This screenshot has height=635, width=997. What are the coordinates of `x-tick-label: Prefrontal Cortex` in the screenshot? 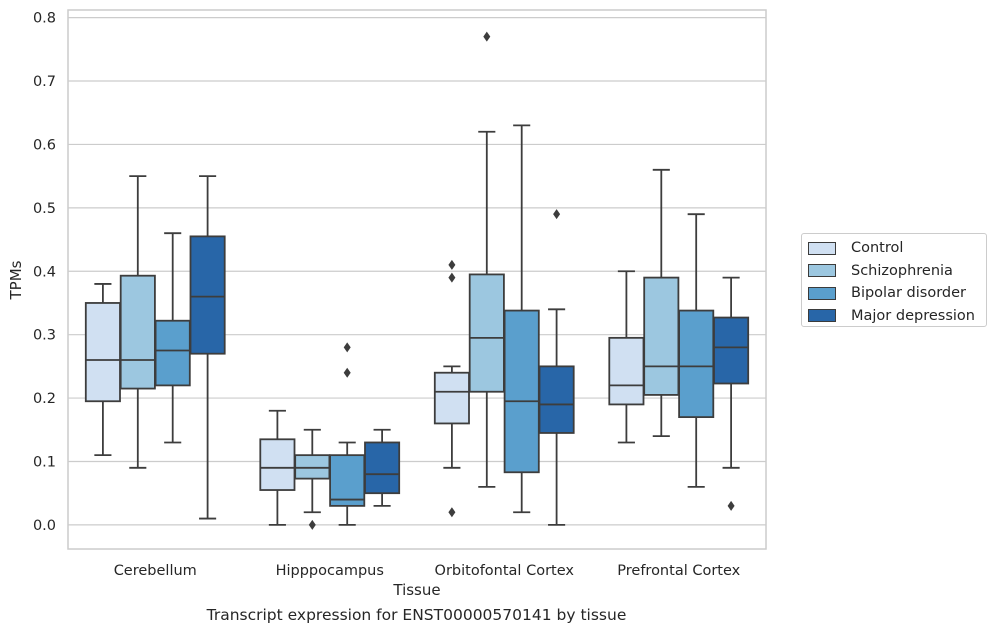 It's located at (678, 571).